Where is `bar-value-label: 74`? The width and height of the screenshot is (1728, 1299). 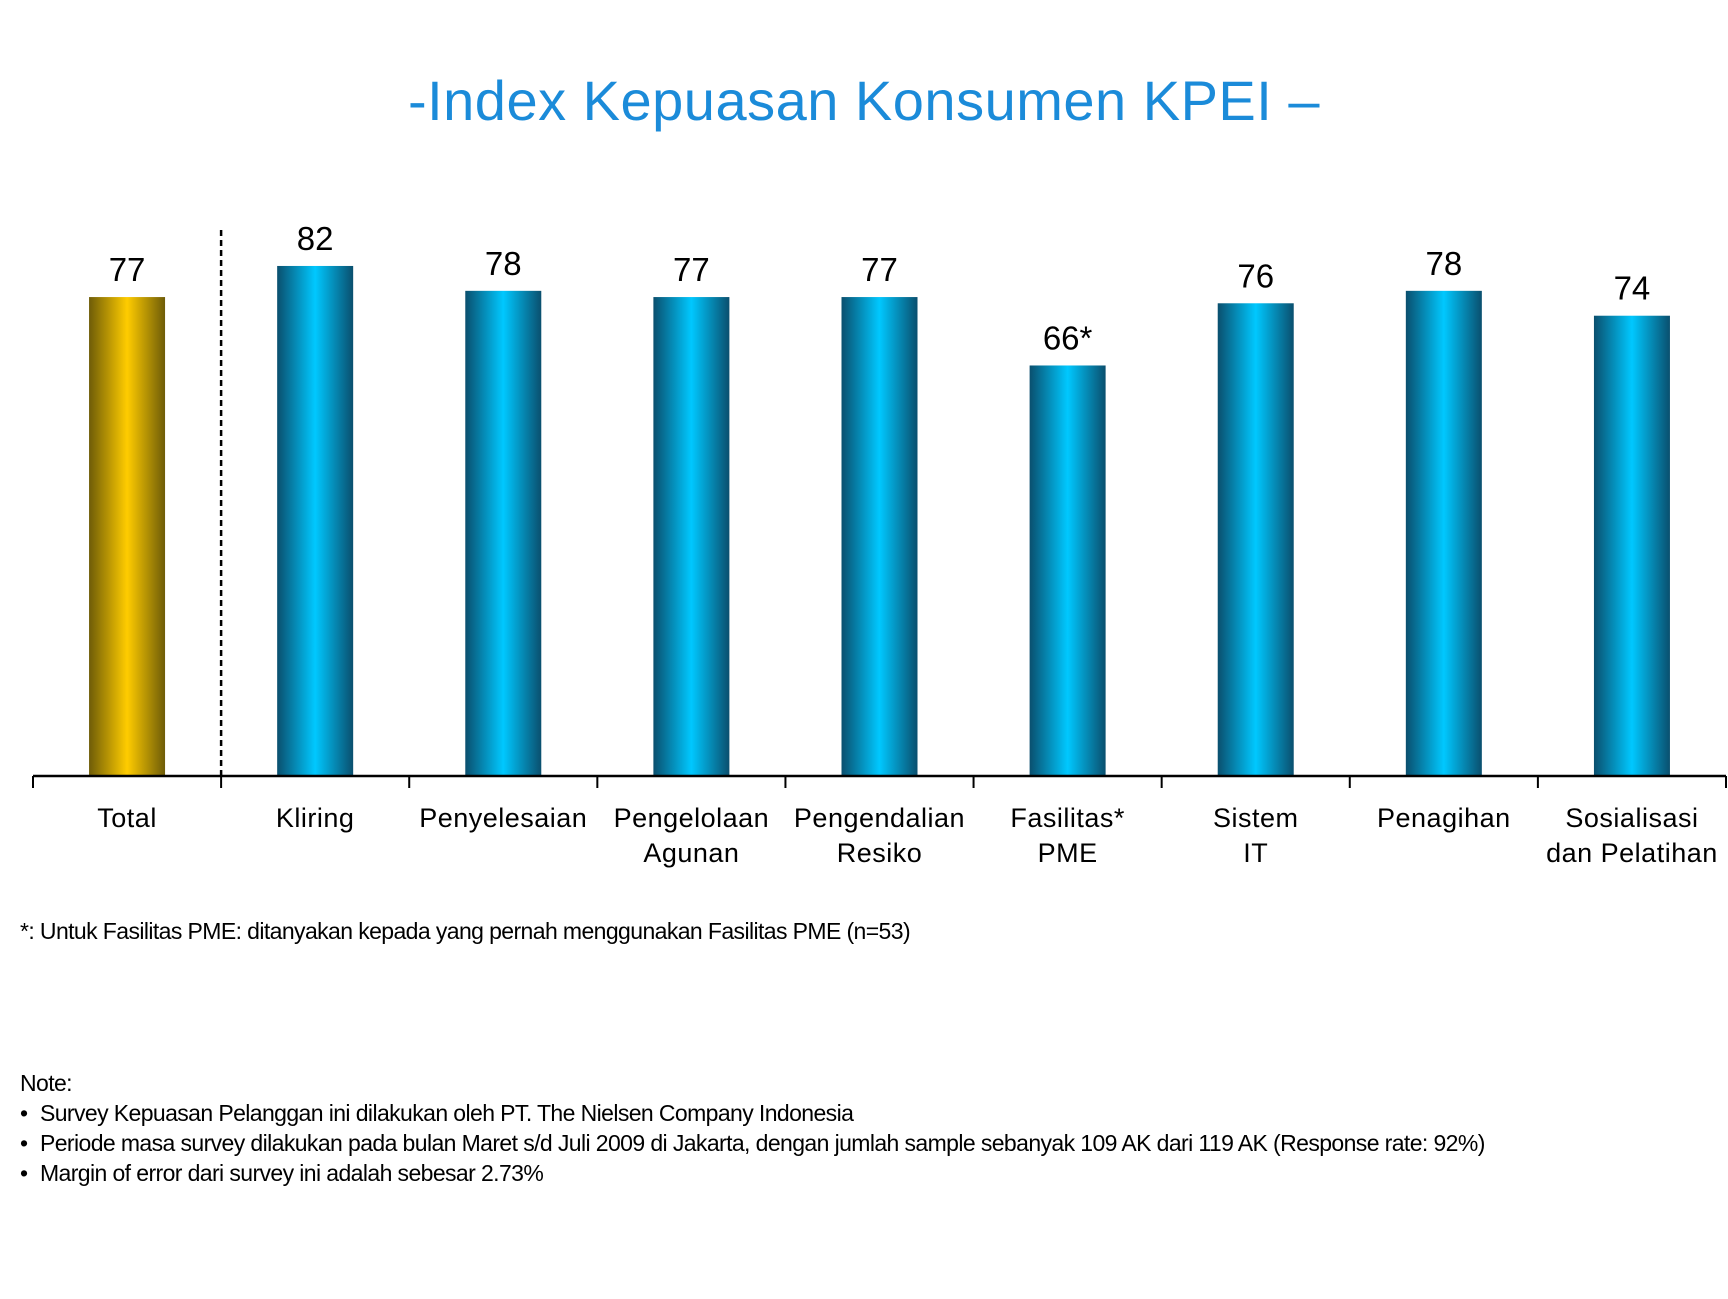
bar-value-label: 74 is located at coordinates (1632, 288).